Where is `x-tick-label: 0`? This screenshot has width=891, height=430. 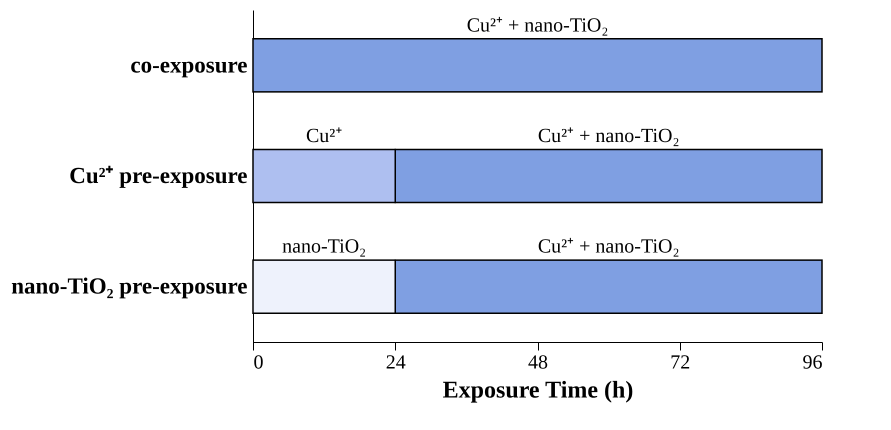 x-tick-label: 0 is located at coordinates (259, 363).